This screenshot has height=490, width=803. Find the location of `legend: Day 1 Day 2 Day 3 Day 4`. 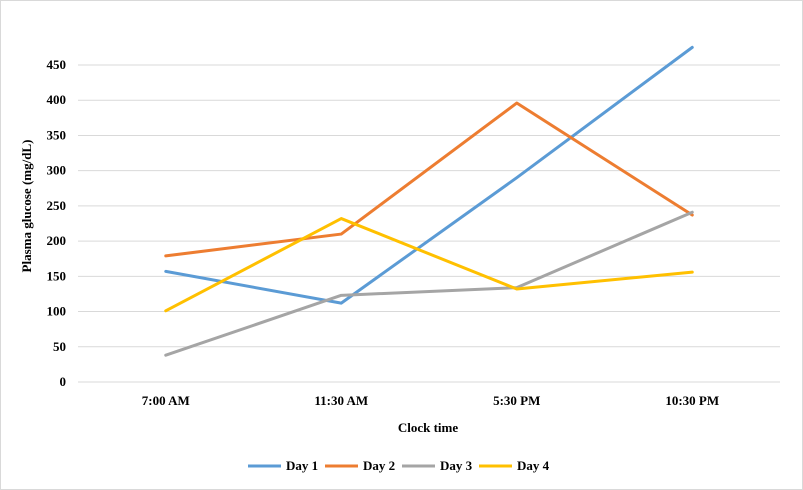

legend: Day 1 Day 2 Day 3 Day 4 is located at coordinates (399, 465).